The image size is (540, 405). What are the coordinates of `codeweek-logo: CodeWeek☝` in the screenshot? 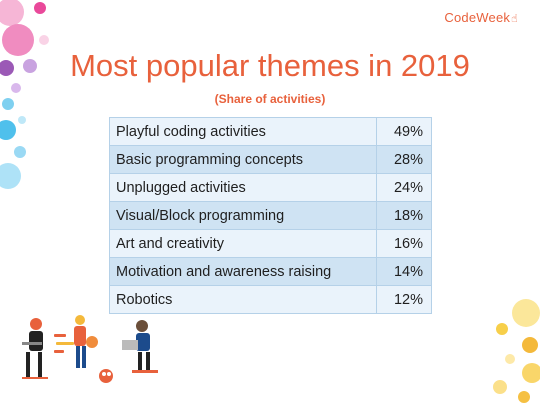 It's located at (481, 17).